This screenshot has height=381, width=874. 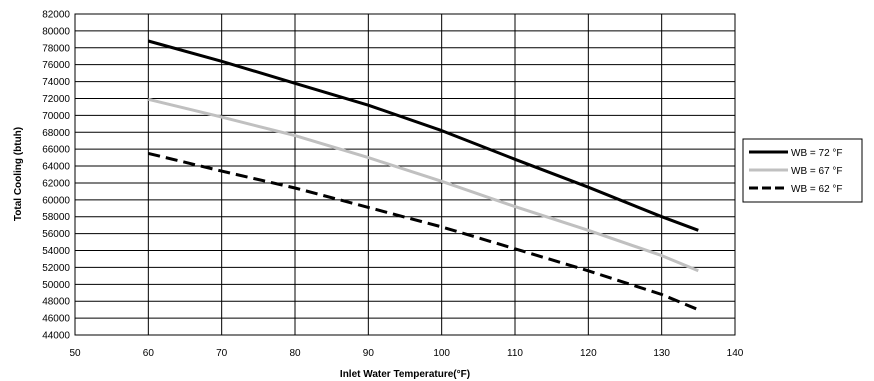 I want to click on y-tick-label: 56000, so click(x=56, y=234).